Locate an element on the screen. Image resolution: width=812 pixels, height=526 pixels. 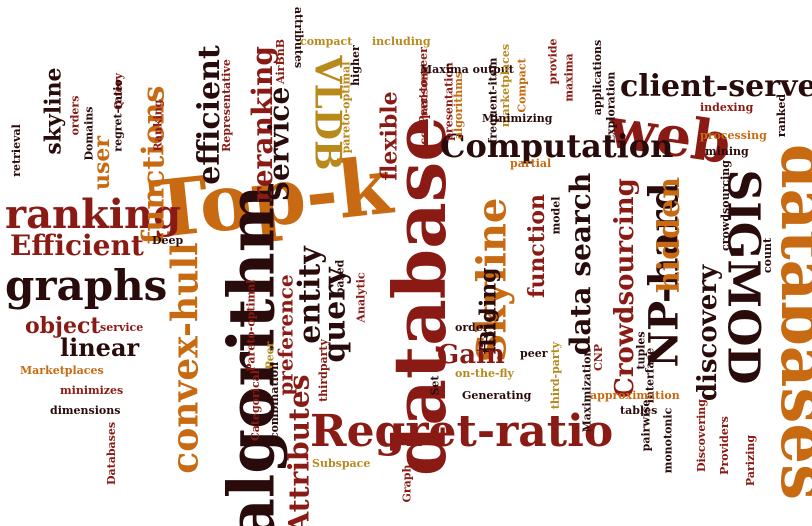
word-exploration: Exploration is located at coordinates (611, 107).